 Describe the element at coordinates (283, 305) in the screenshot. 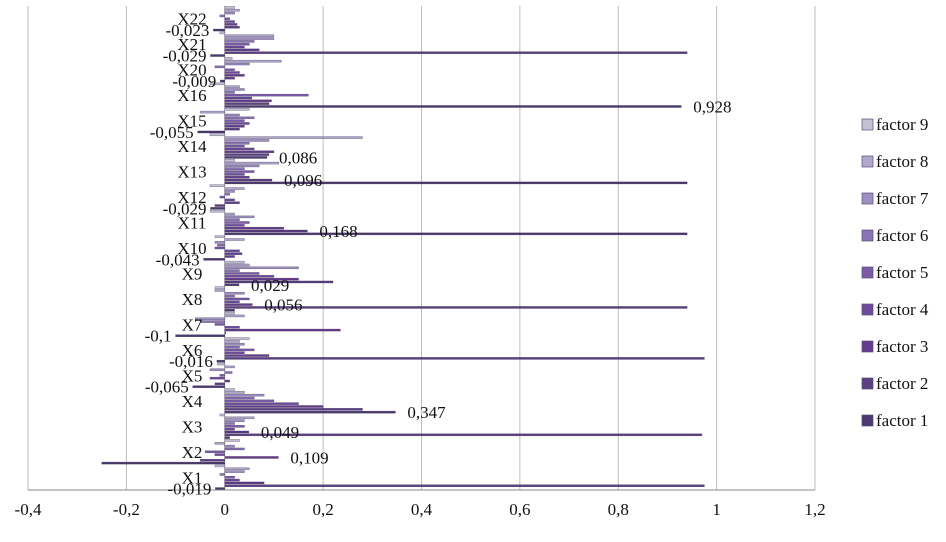

I see `data-label: 0,056` at that location.